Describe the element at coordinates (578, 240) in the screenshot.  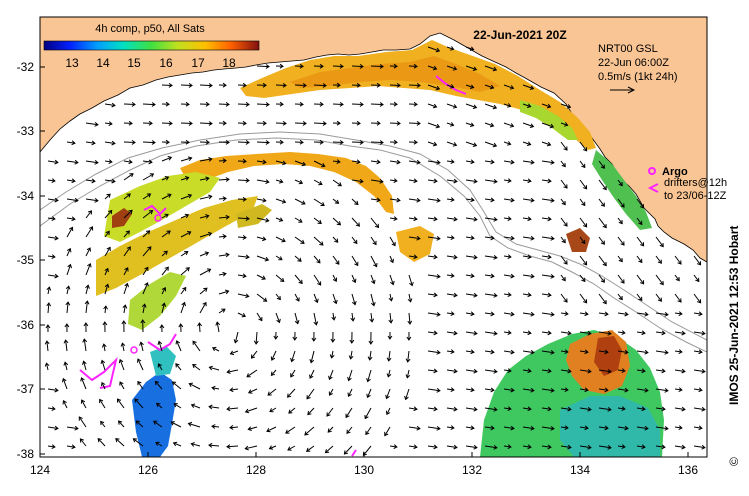
I see `sst-patch-east-brown` at that location.